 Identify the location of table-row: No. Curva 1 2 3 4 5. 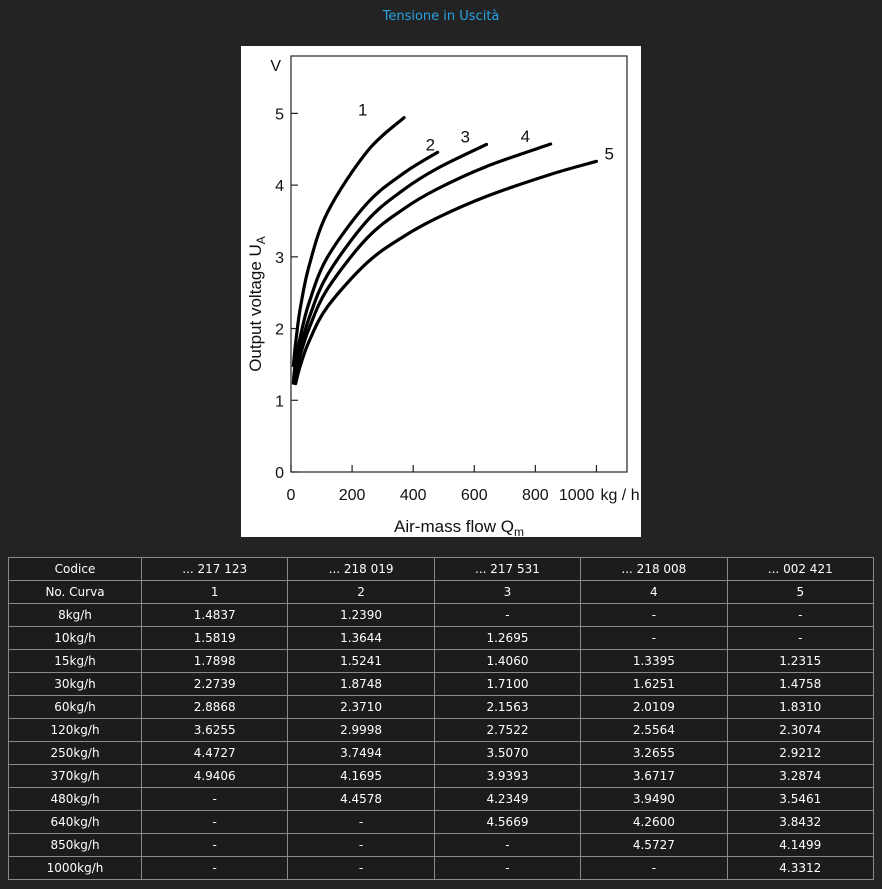
(441, 592).